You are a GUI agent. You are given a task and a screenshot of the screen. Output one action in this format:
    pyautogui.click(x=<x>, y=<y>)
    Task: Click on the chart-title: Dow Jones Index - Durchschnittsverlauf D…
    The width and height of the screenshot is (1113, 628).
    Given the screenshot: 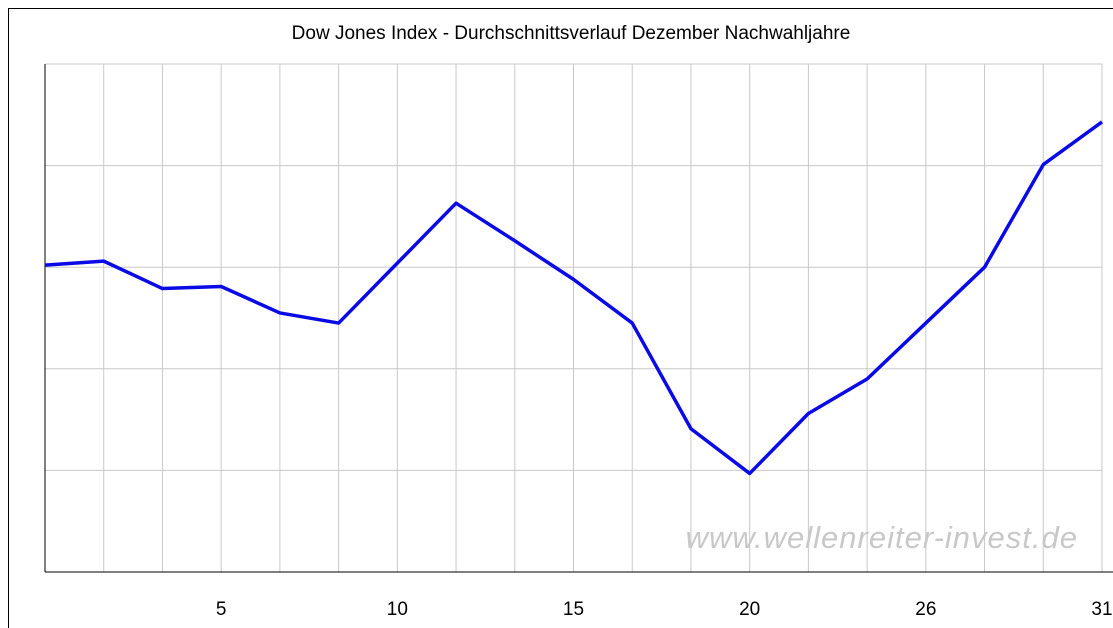 What is the action you would take?
    pyautogui.click(x=571, y=33)
    